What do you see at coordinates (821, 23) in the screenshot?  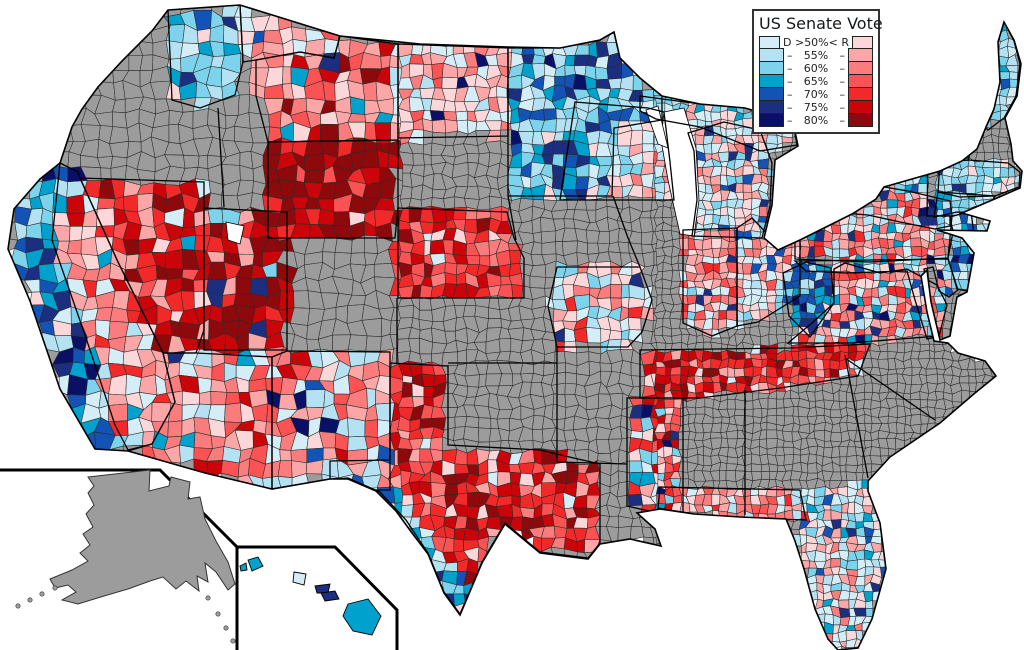 I see `legend-title: US Senate Vote` at bounding box center [821, 23].